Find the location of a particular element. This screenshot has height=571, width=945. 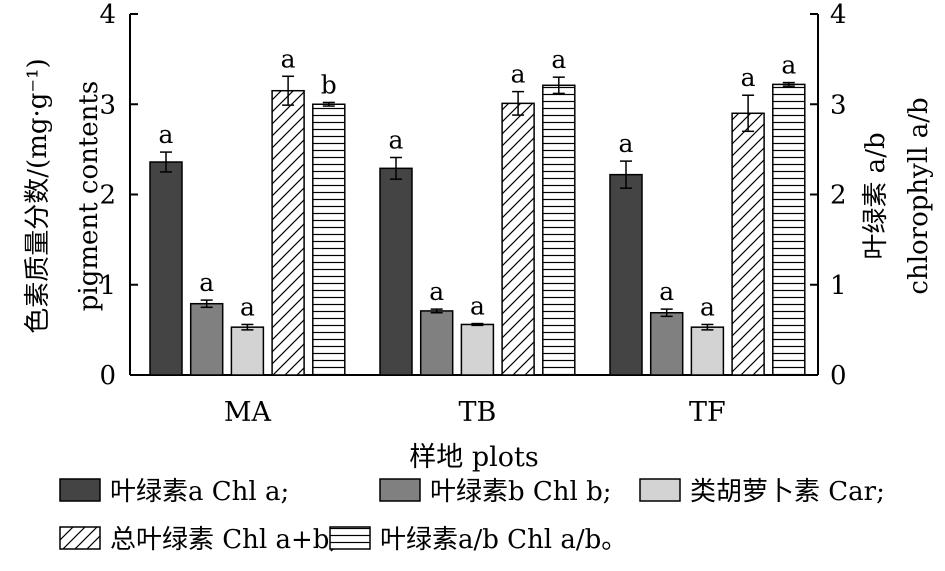

right-y-axis-title: 叶绿素 a/b is located at coordinates (876, 195).